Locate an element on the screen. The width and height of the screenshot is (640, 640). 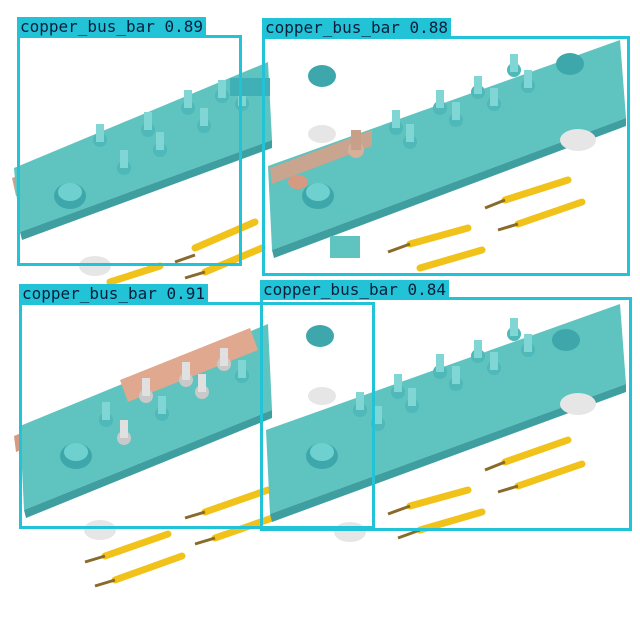
detection-score: 0.91 is located at coordinates (186, 293).